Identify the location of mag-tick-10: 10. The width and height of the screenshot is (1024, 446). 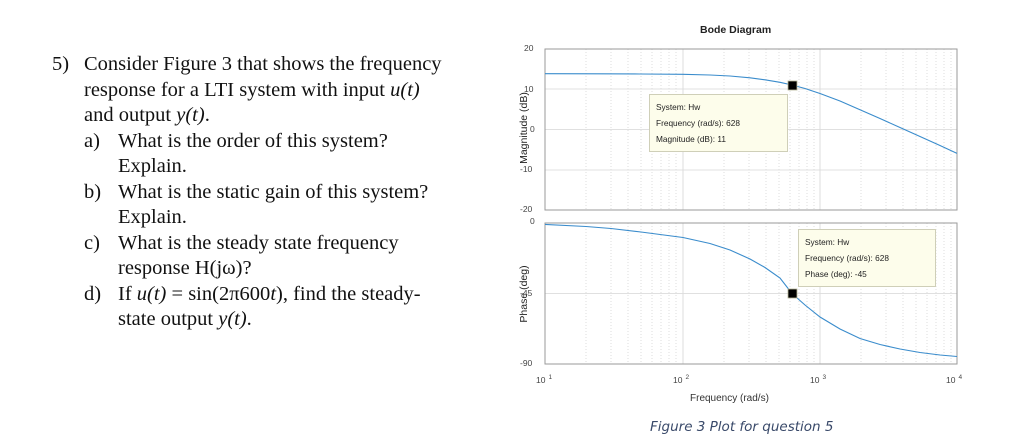
(529, 89).